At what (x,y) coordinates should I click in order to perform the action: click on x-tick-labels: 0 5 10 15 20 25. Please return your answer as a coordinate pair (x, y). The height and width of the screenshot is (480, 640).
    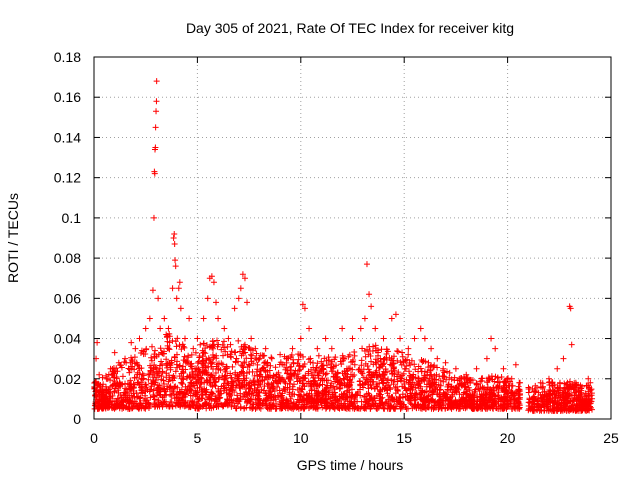
    Looking at the image, I should click on (354, 438).